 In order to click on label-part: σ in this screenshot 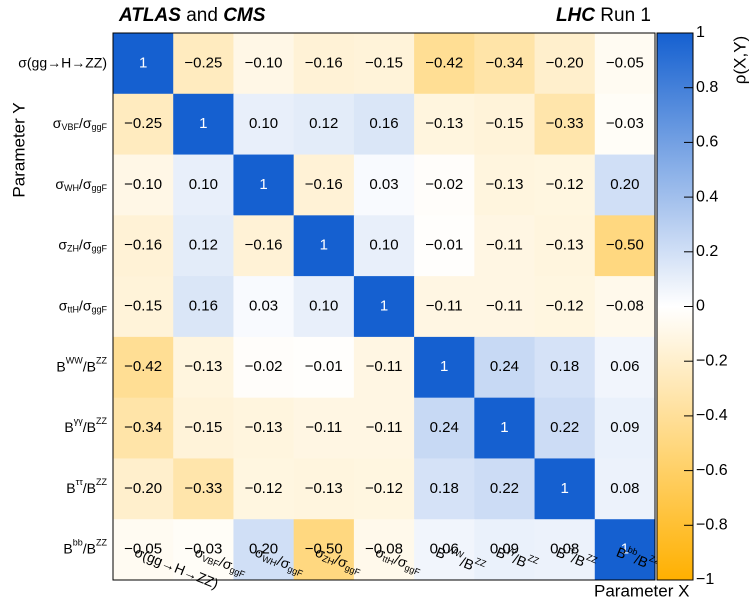, I will do `click(62, 244)`.